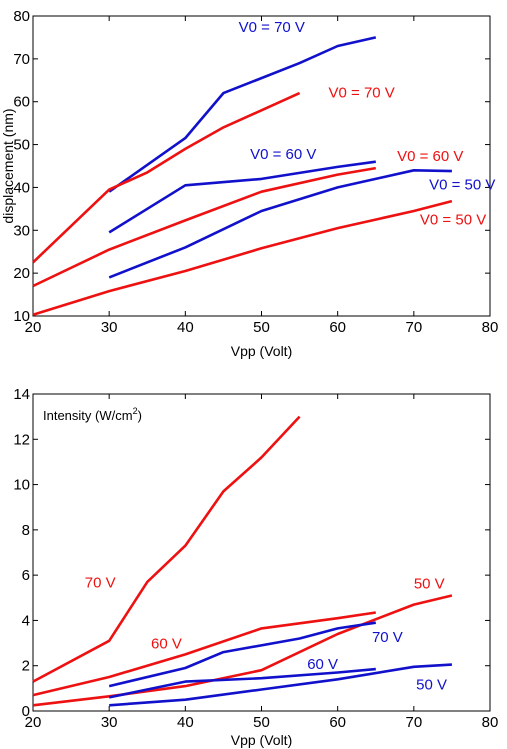 Image resolution: width=507 pixels, height=749 pixels. I want to click on y-tick-label: 14, so click(21, 394).